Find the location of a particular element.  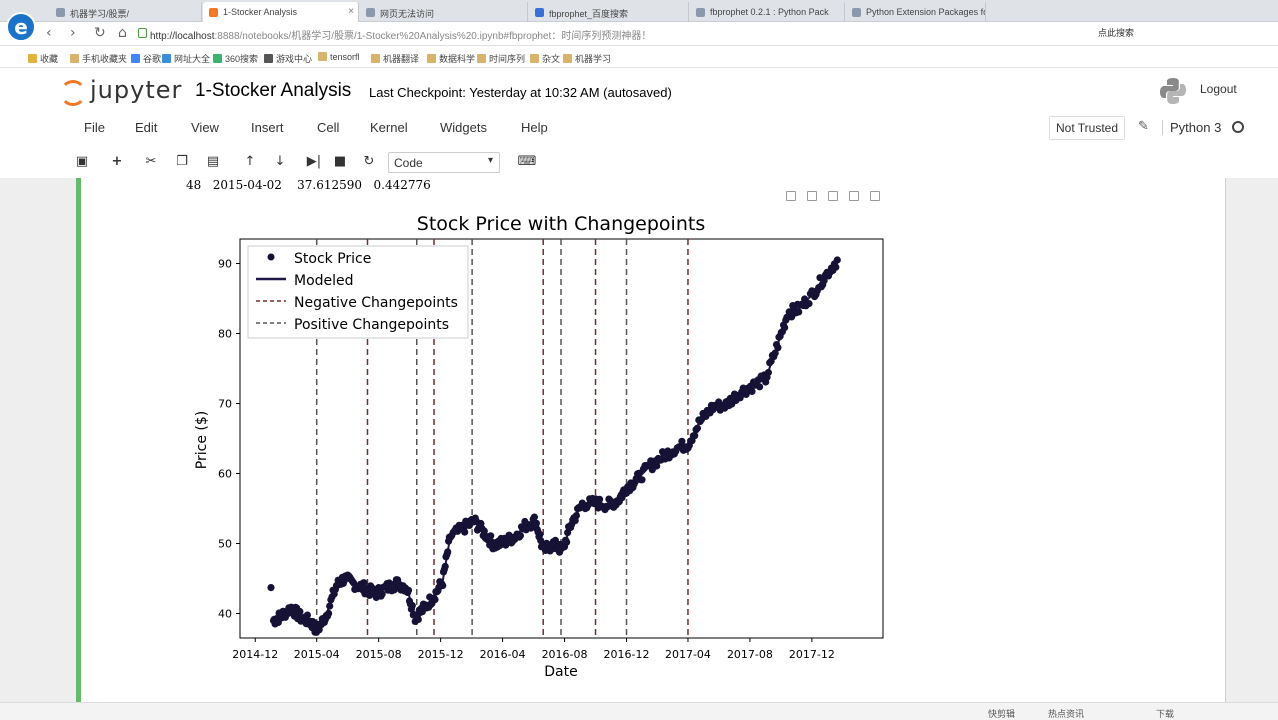

bookmark-label: 杂文 is located at coordinates (551, 59).